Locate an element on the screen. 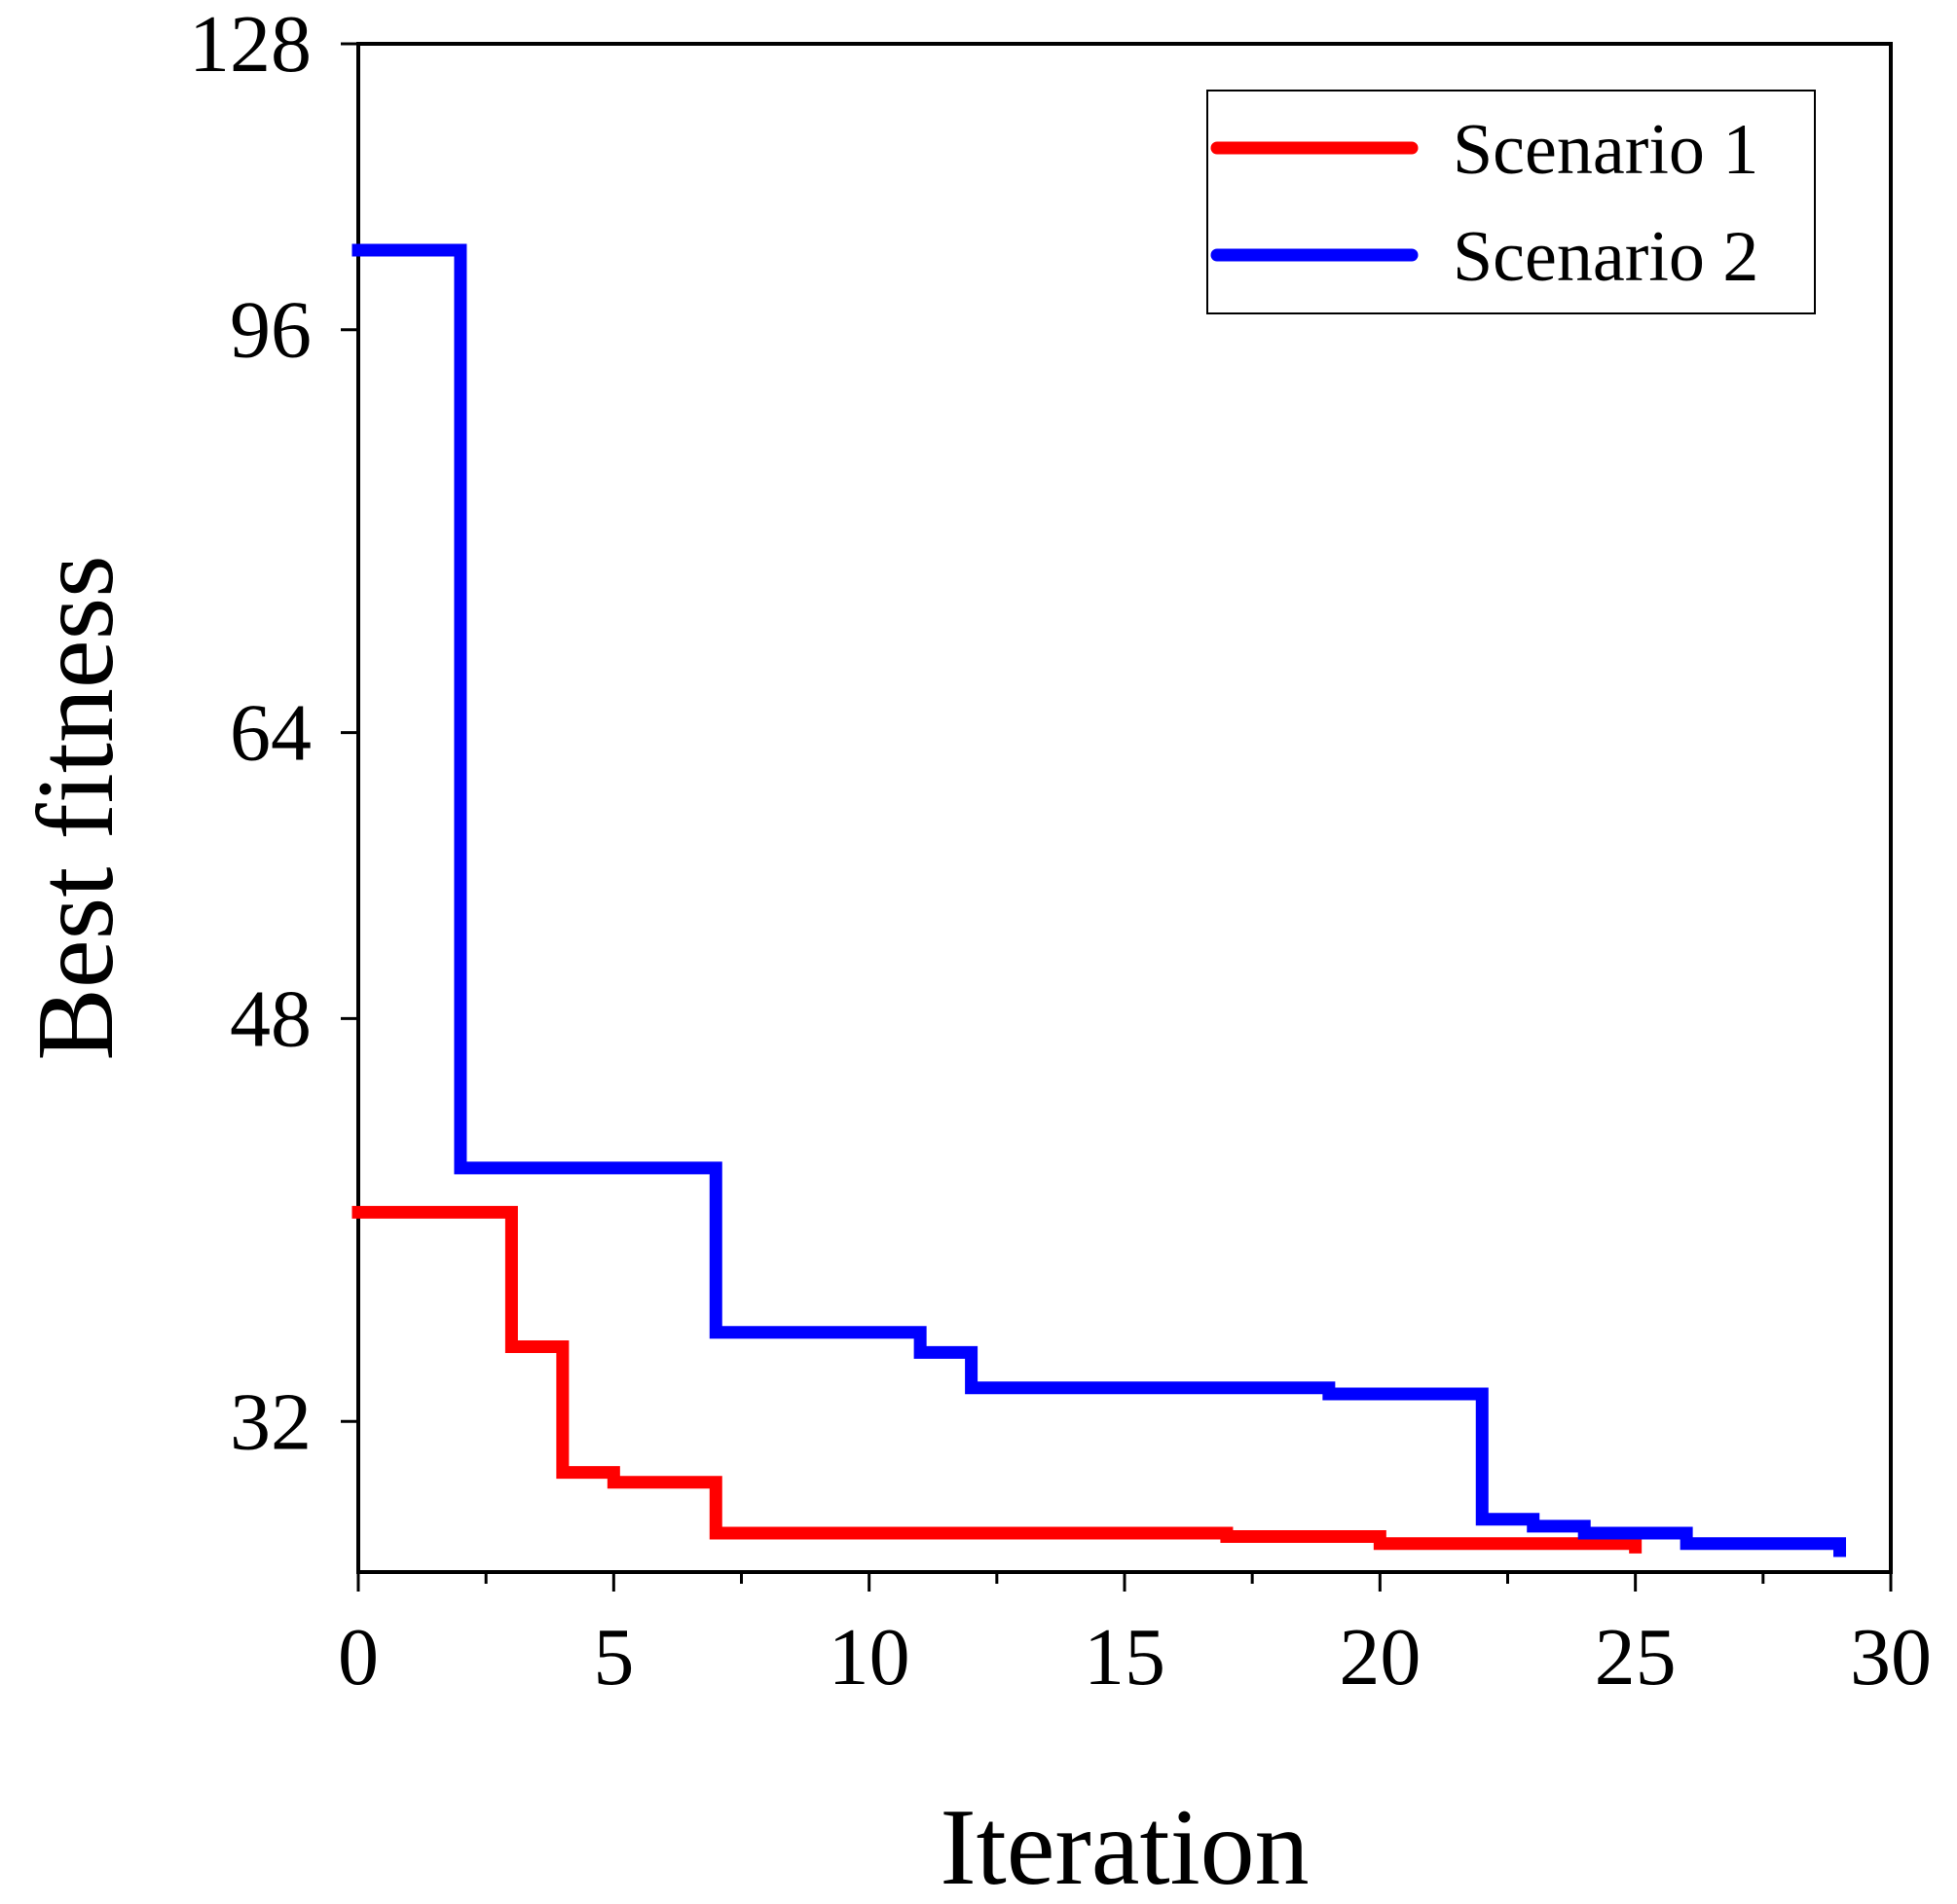 The width and height of the screenshot is (1957, 1904). y-tick-label-48: 48 is located at coordinates (271, 1018).